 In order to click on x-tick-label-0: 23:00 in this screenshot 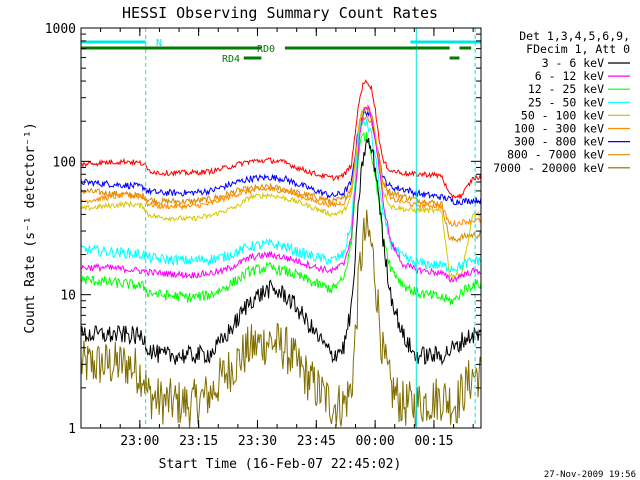, I will do `click(139, 441)`.